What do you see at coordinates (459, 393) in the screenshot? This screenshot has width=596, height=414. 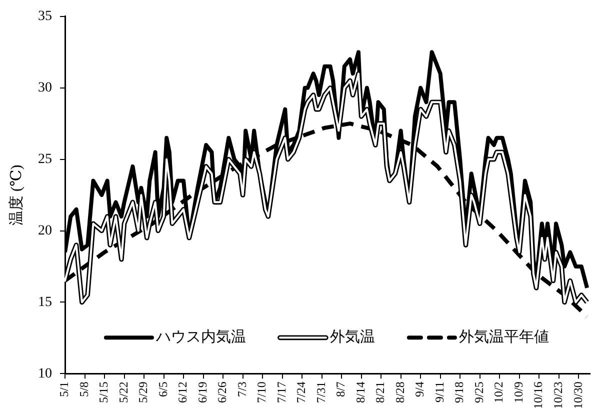 I see `x-tick-label: 9/18` at bounding box center [459, 393].